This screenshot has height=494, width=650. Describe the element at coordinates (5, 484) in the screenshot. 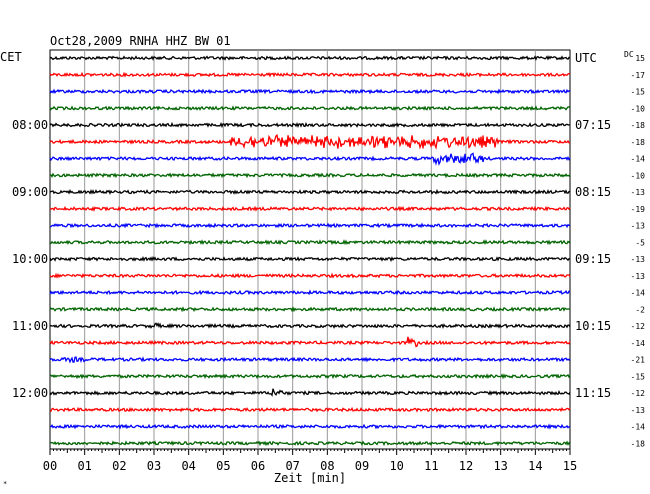

I see `corner-marker: *` at that location.